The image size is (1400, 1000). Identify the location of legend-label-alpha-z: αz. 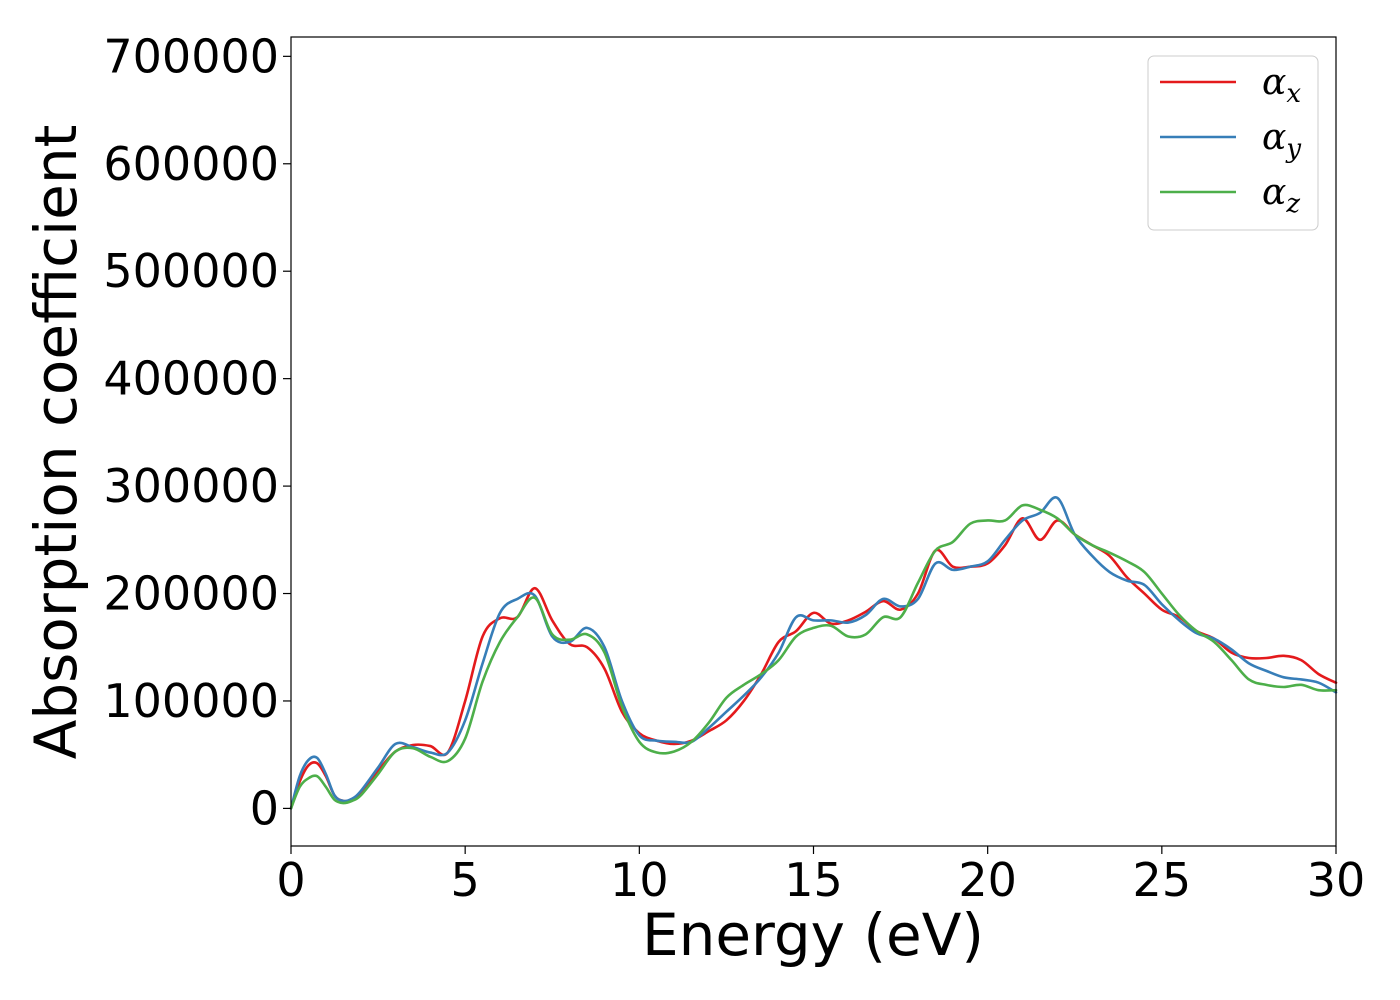
(1281, 195).